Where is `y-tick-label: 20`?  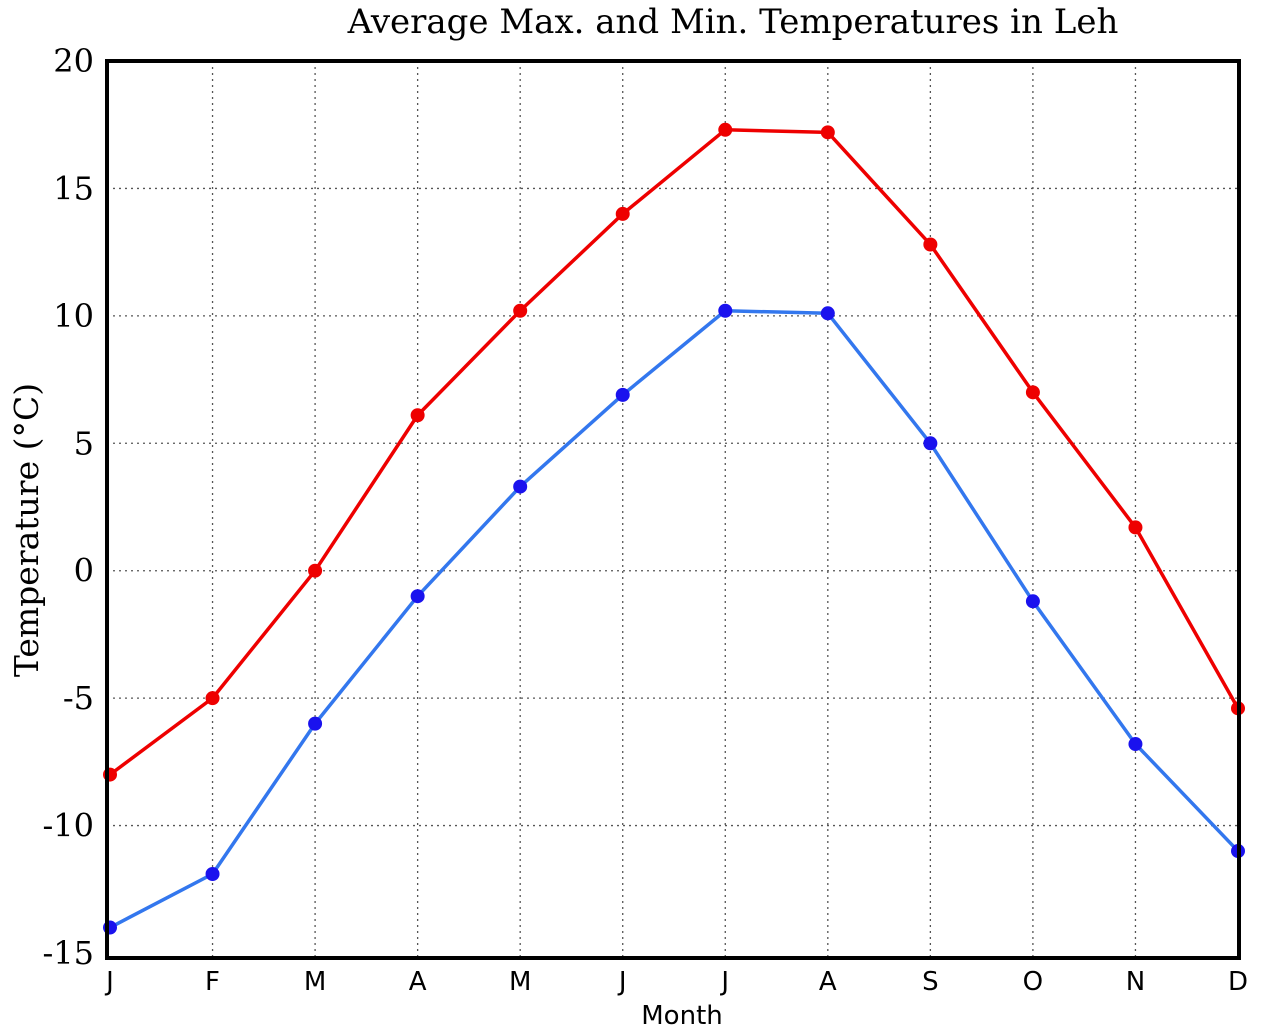 y-tick-label: 20 is located at coordinates (73, 61).